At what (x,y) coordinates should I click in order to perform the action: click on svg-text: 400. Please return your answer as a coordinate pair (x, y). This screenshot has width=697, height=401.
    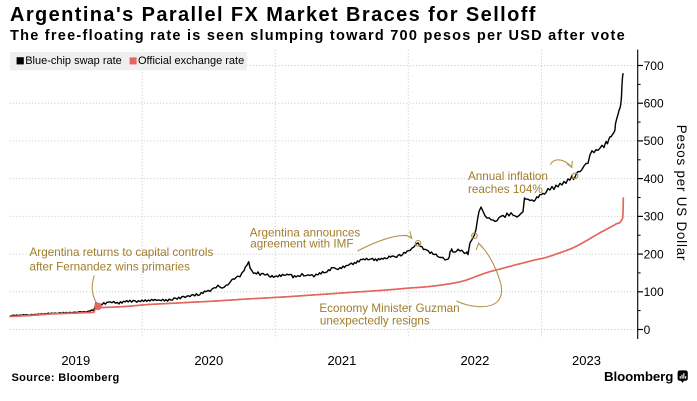
    Looking at the image, I should click on (654, 179).